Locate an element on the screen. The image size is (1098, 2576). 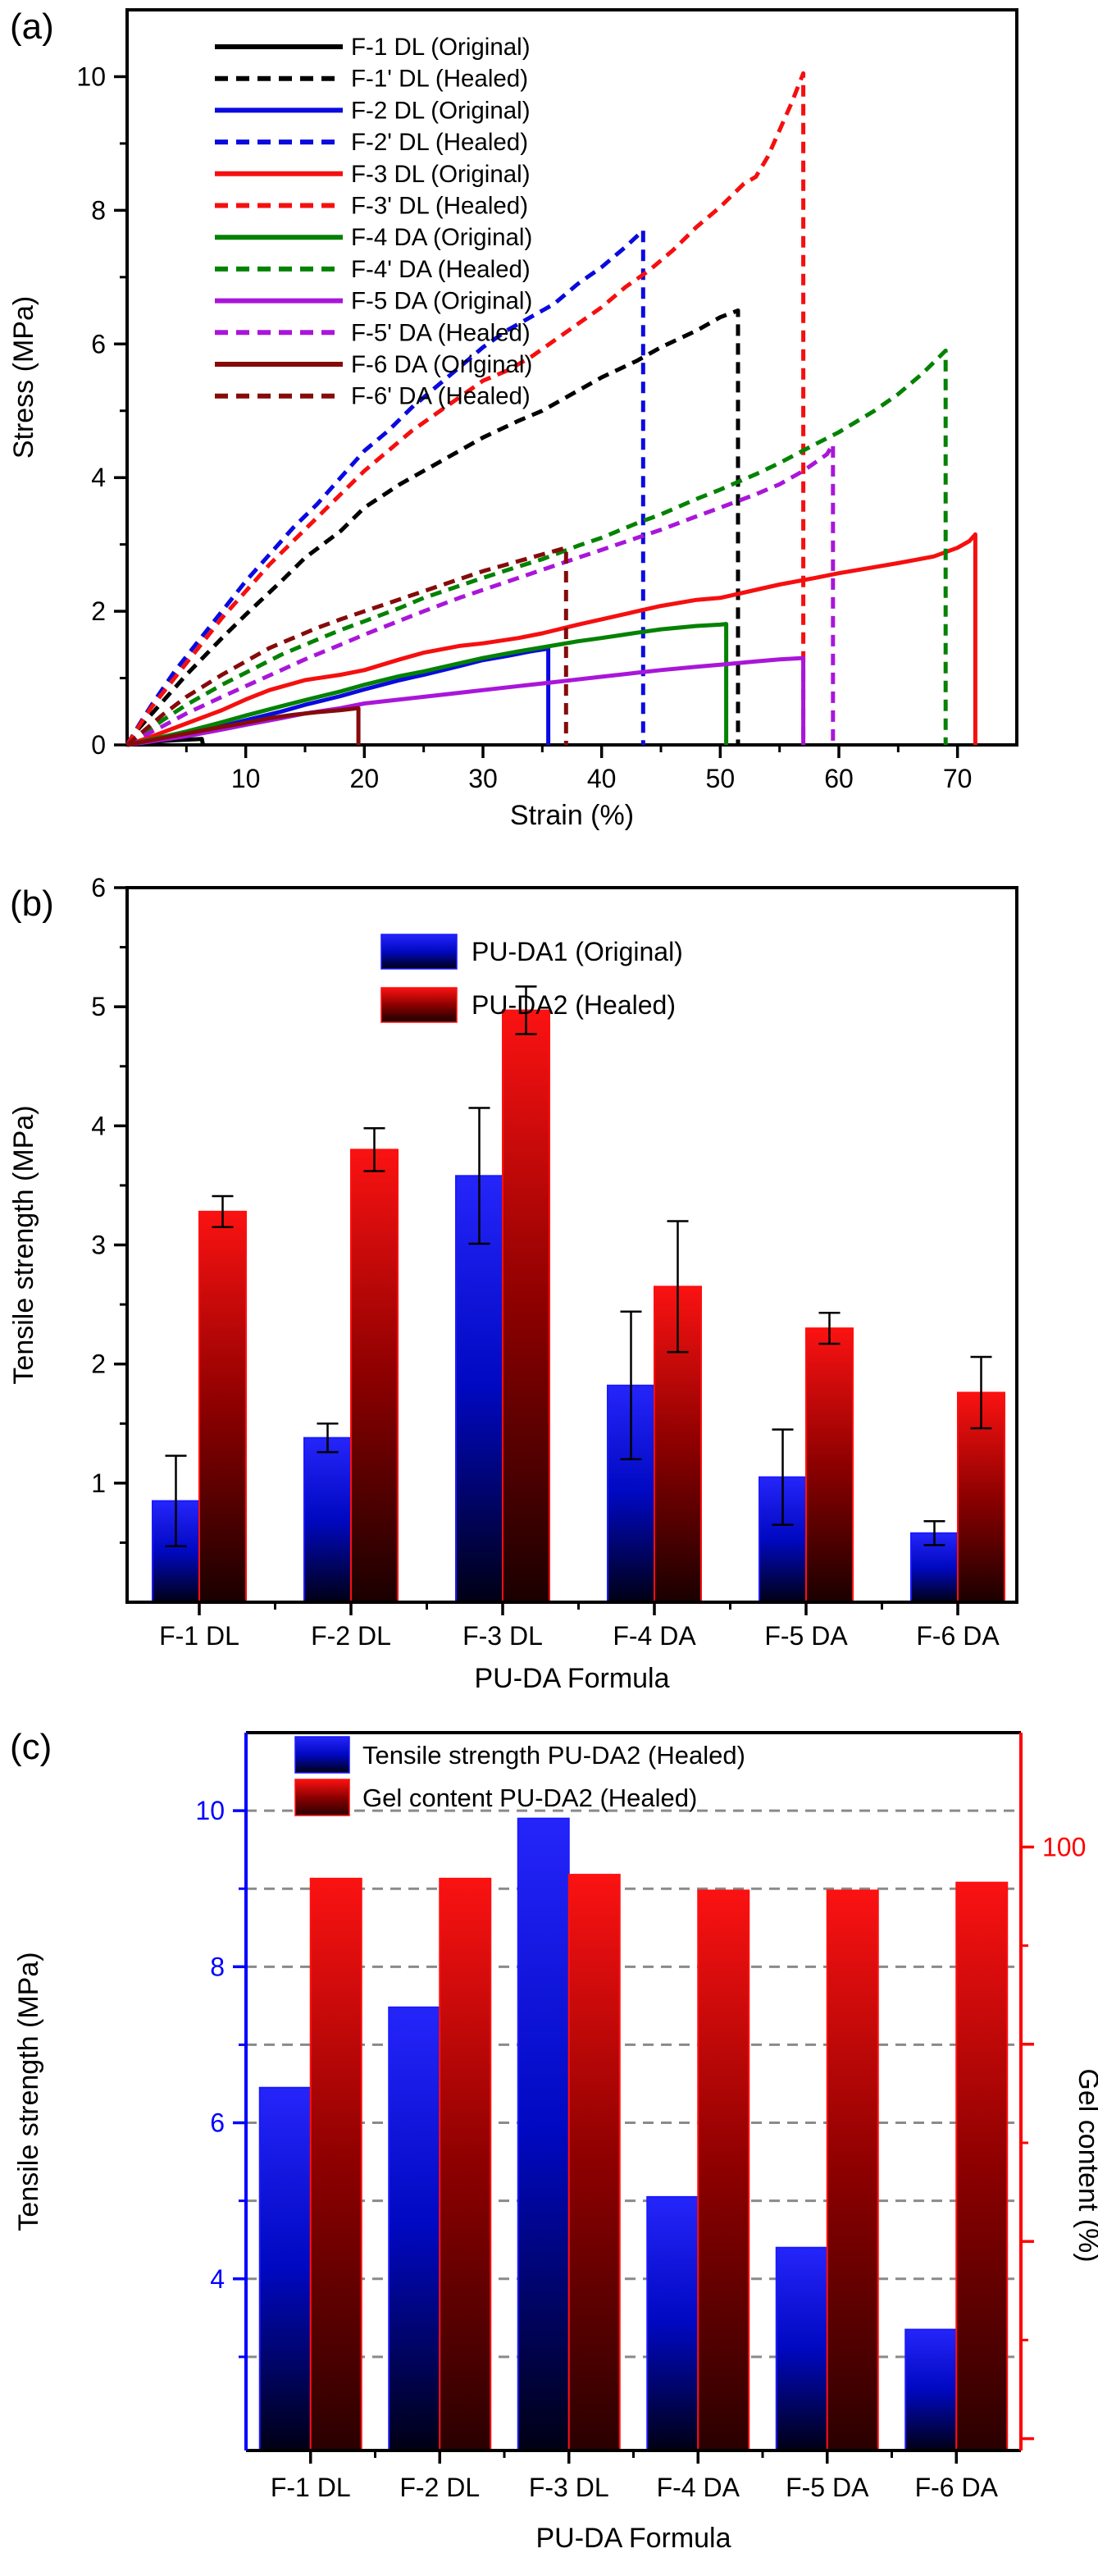
legend-item-F-6 DA (Original): F-6 DA (Original) is located at coordinates (373, 364).